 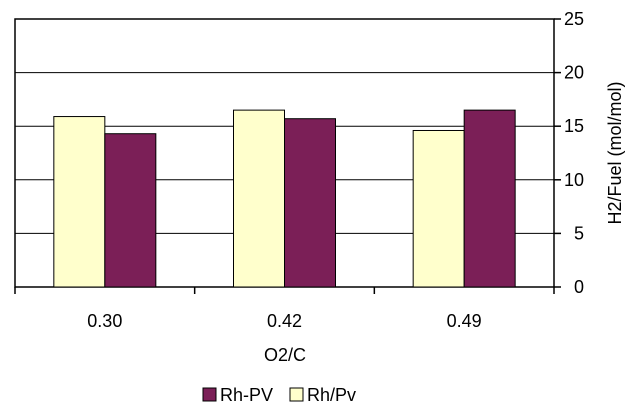 I want to click on x-tick-label: 0.42, so click(x=284, y=321).